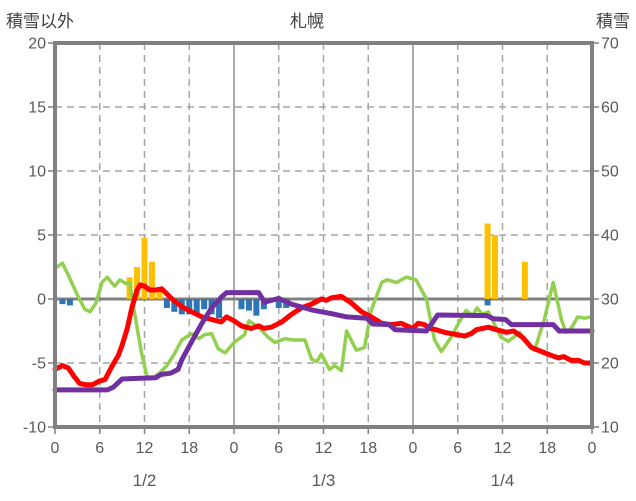 The height and width of the screenshot is (501, 636). What do you see at coordinates (41, 300) in the screenshot?
I see `left-tick-label: 0` at bounding box center [41, 300].